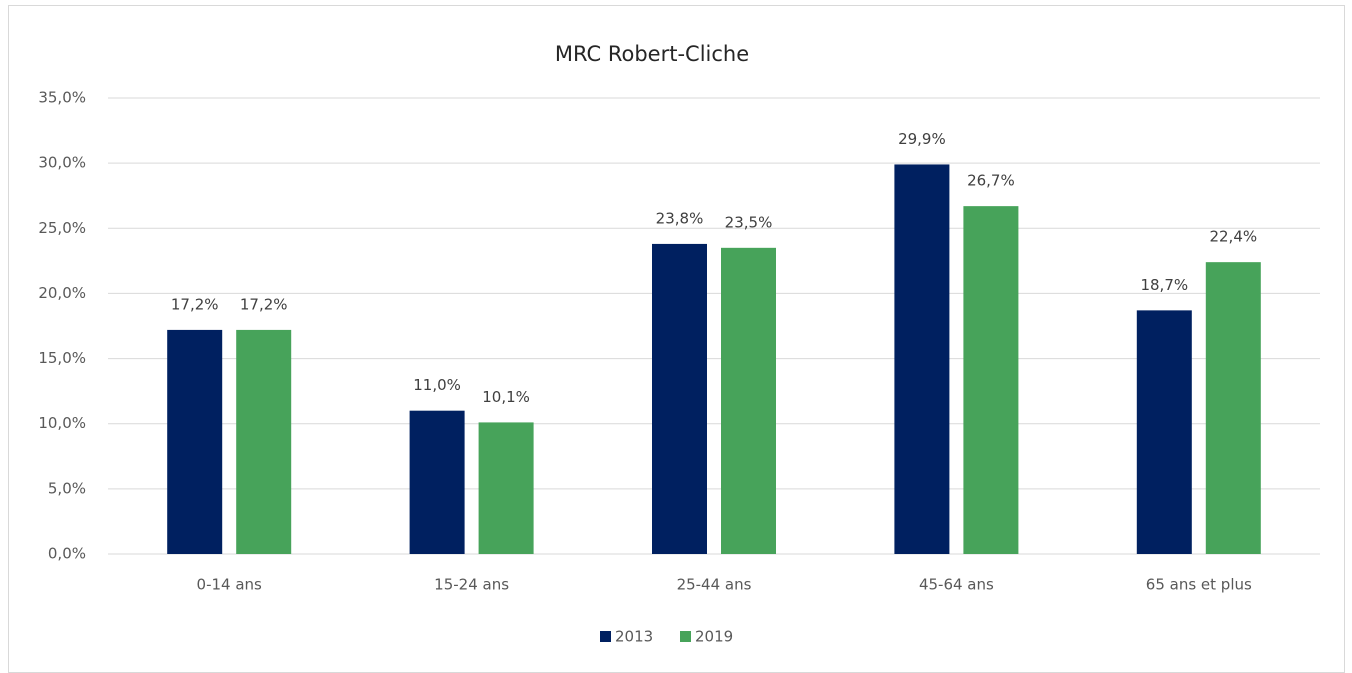 Image resolution: width=1352 pixels, height=673 pixels. I want to click on y-tick-label: 25,0%, so click(62, 228).